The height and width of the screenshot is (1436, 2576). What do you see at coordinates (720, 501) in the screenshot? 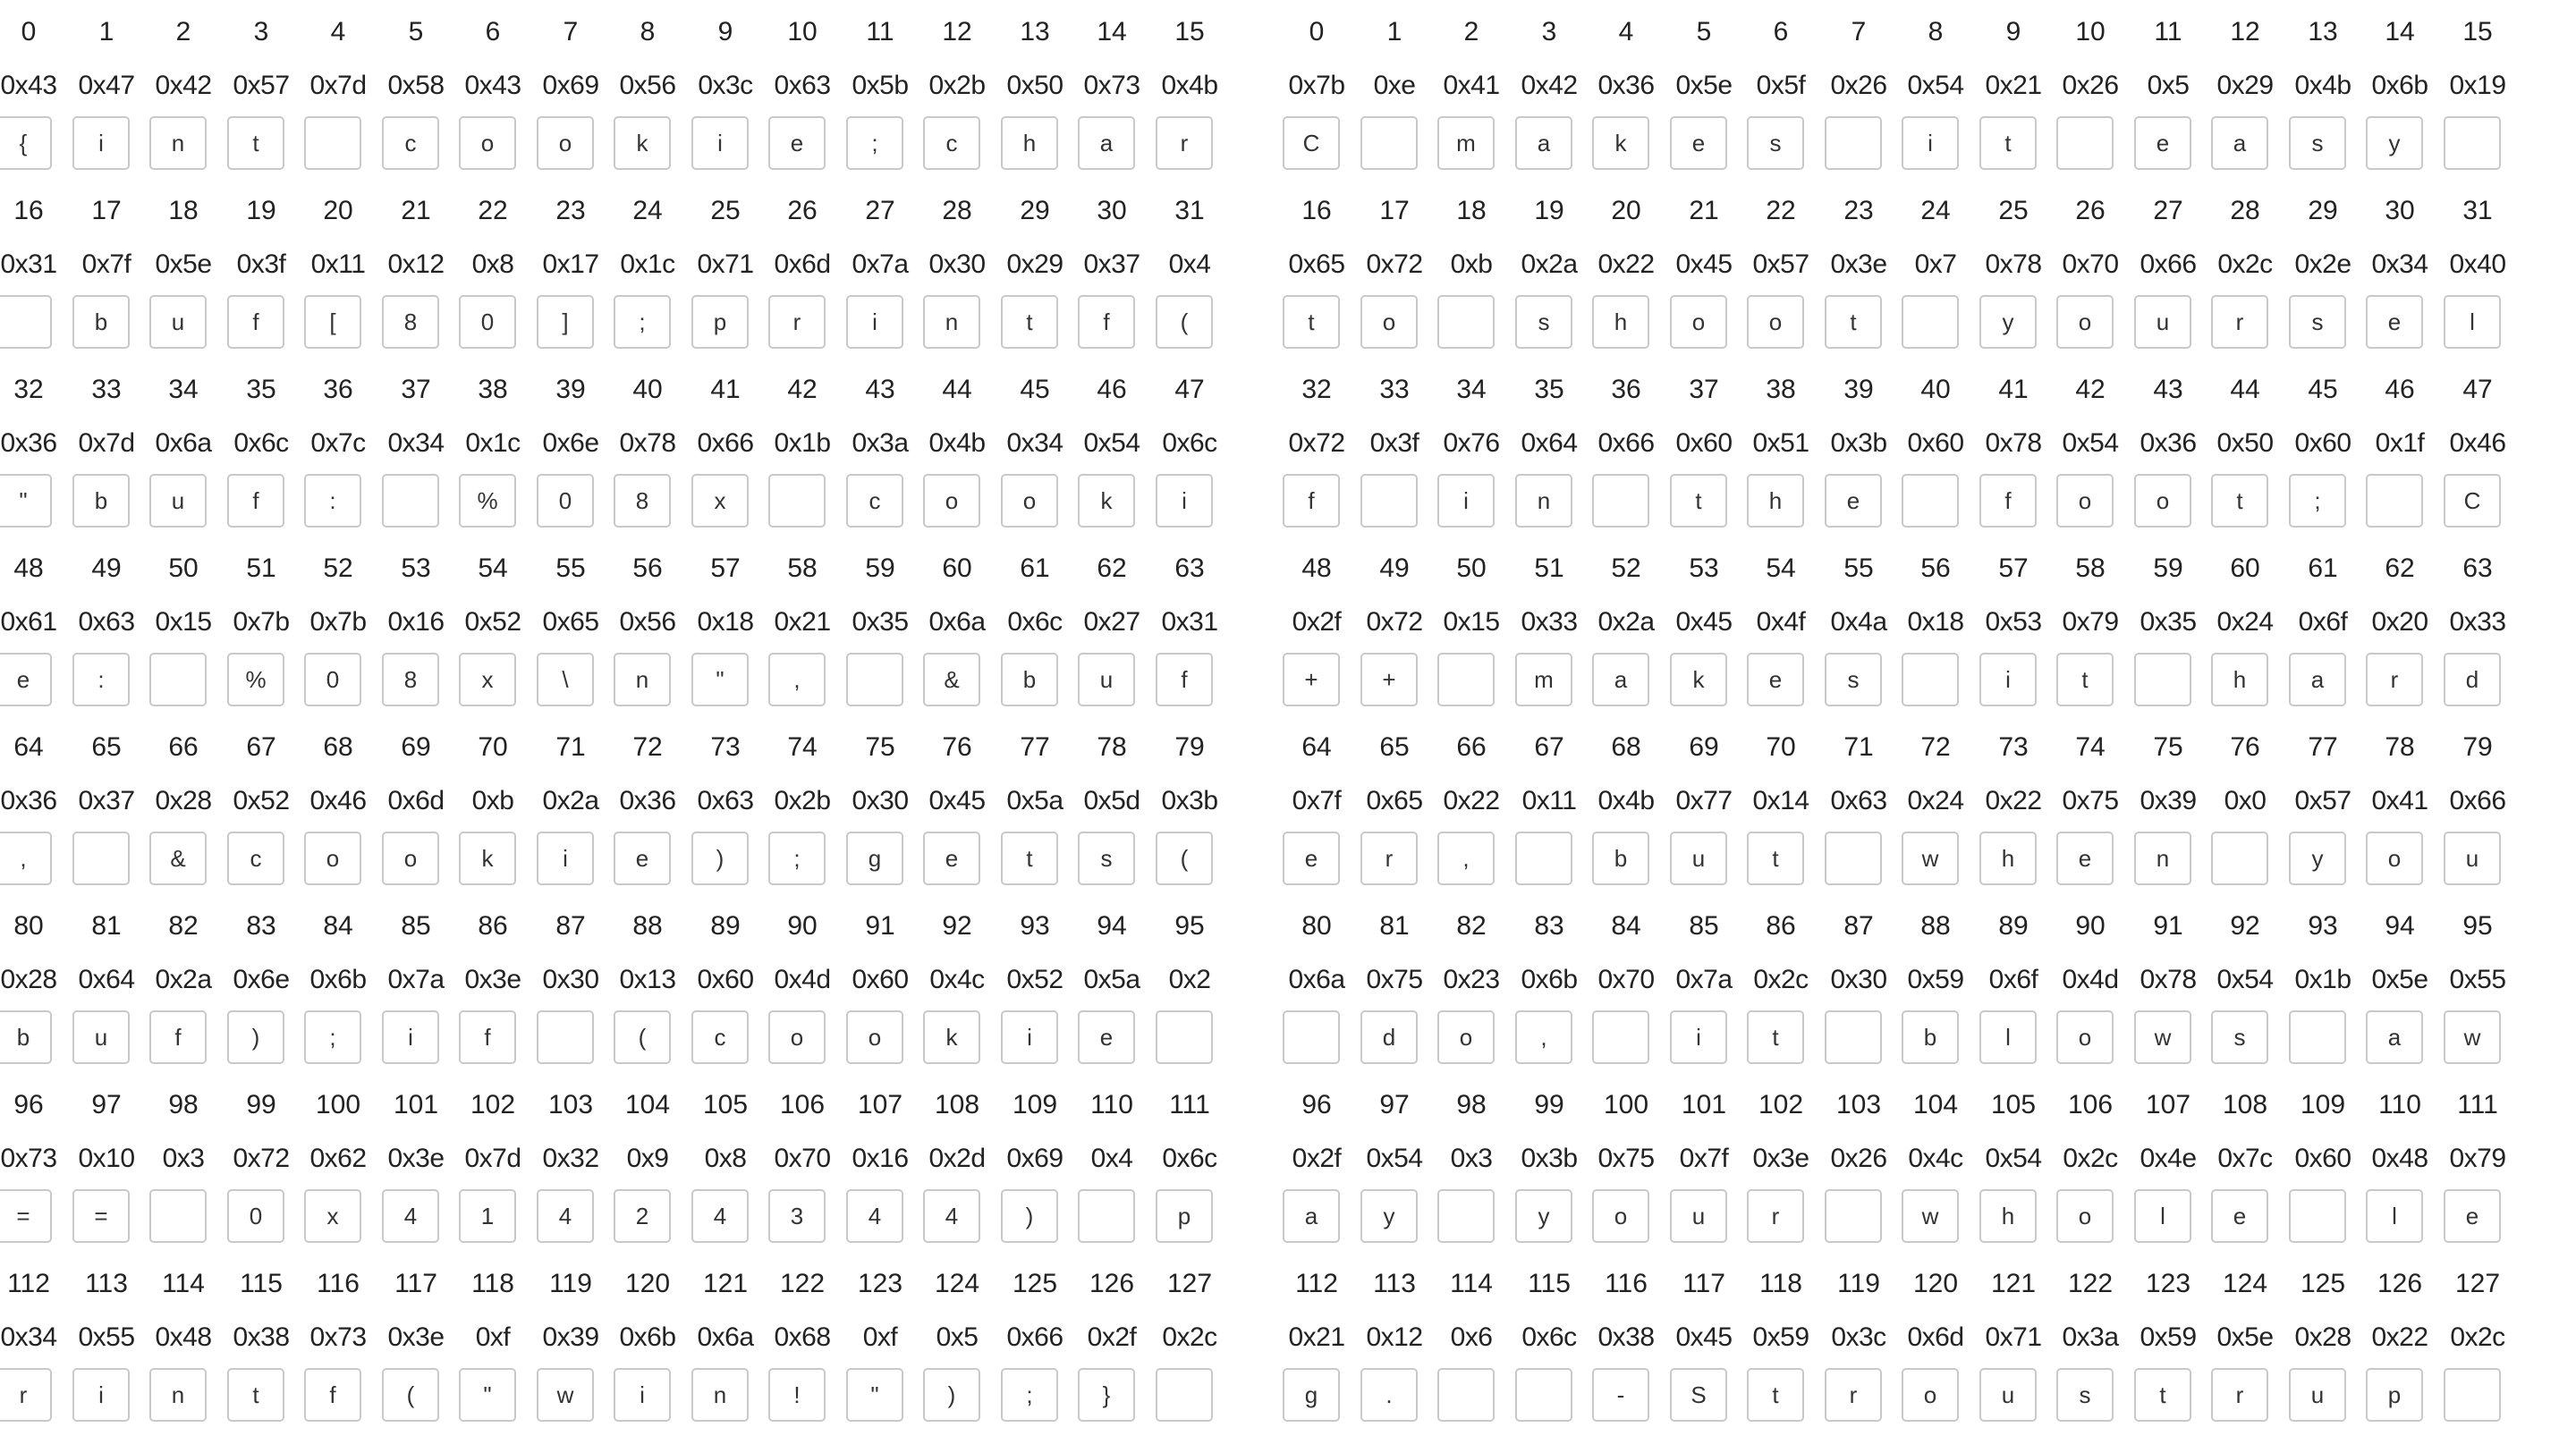
I see `char-input-box: x` at bounding box center [720, 501].